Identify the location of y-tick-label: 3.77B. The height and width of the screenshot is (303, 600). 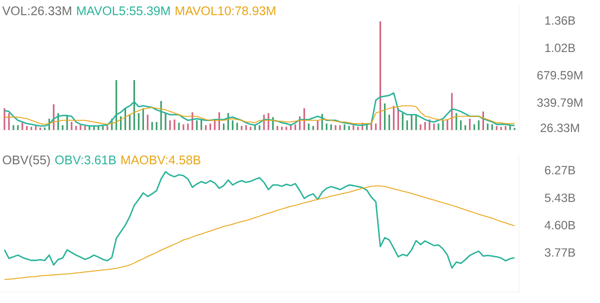
(559, 252).